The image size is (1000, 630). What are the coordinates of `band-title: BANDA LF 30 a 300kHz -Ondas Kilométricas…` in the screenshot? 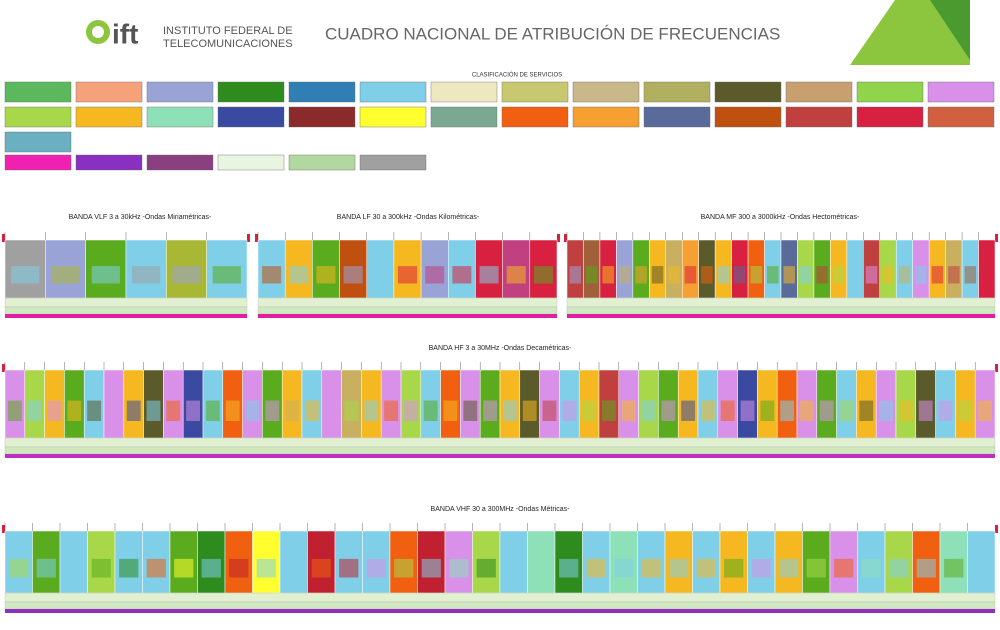 It's located at (408, 217).